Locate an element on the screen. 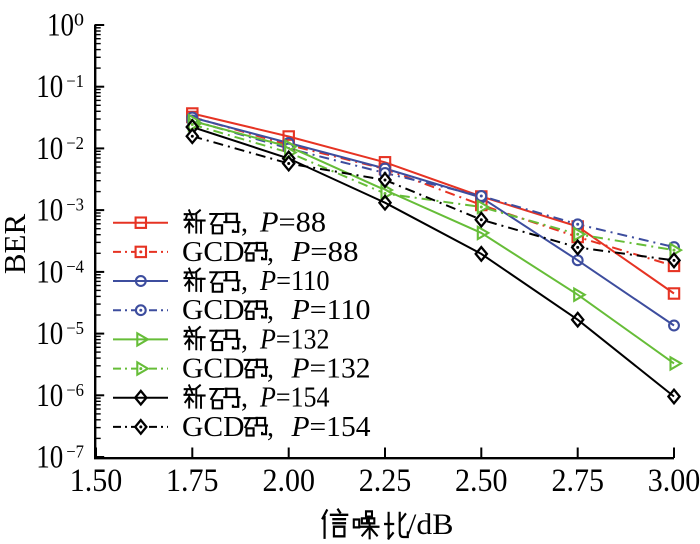  svg-text: 1.75 is located at coordinates (192, 481).